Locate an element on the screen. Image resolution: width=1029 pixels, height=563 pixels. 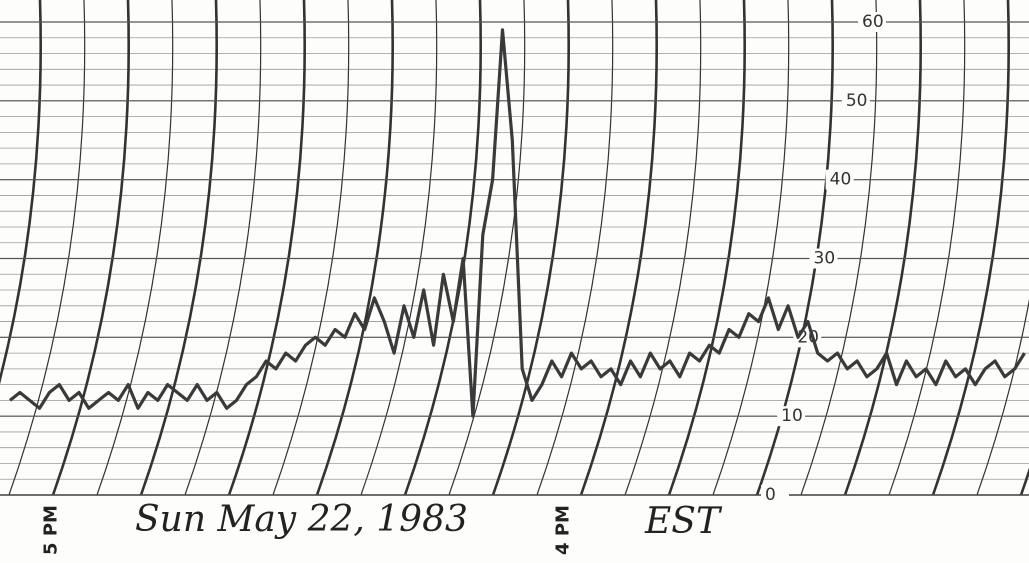
timezone-annotation: EST is located at coordinates (683, 521).